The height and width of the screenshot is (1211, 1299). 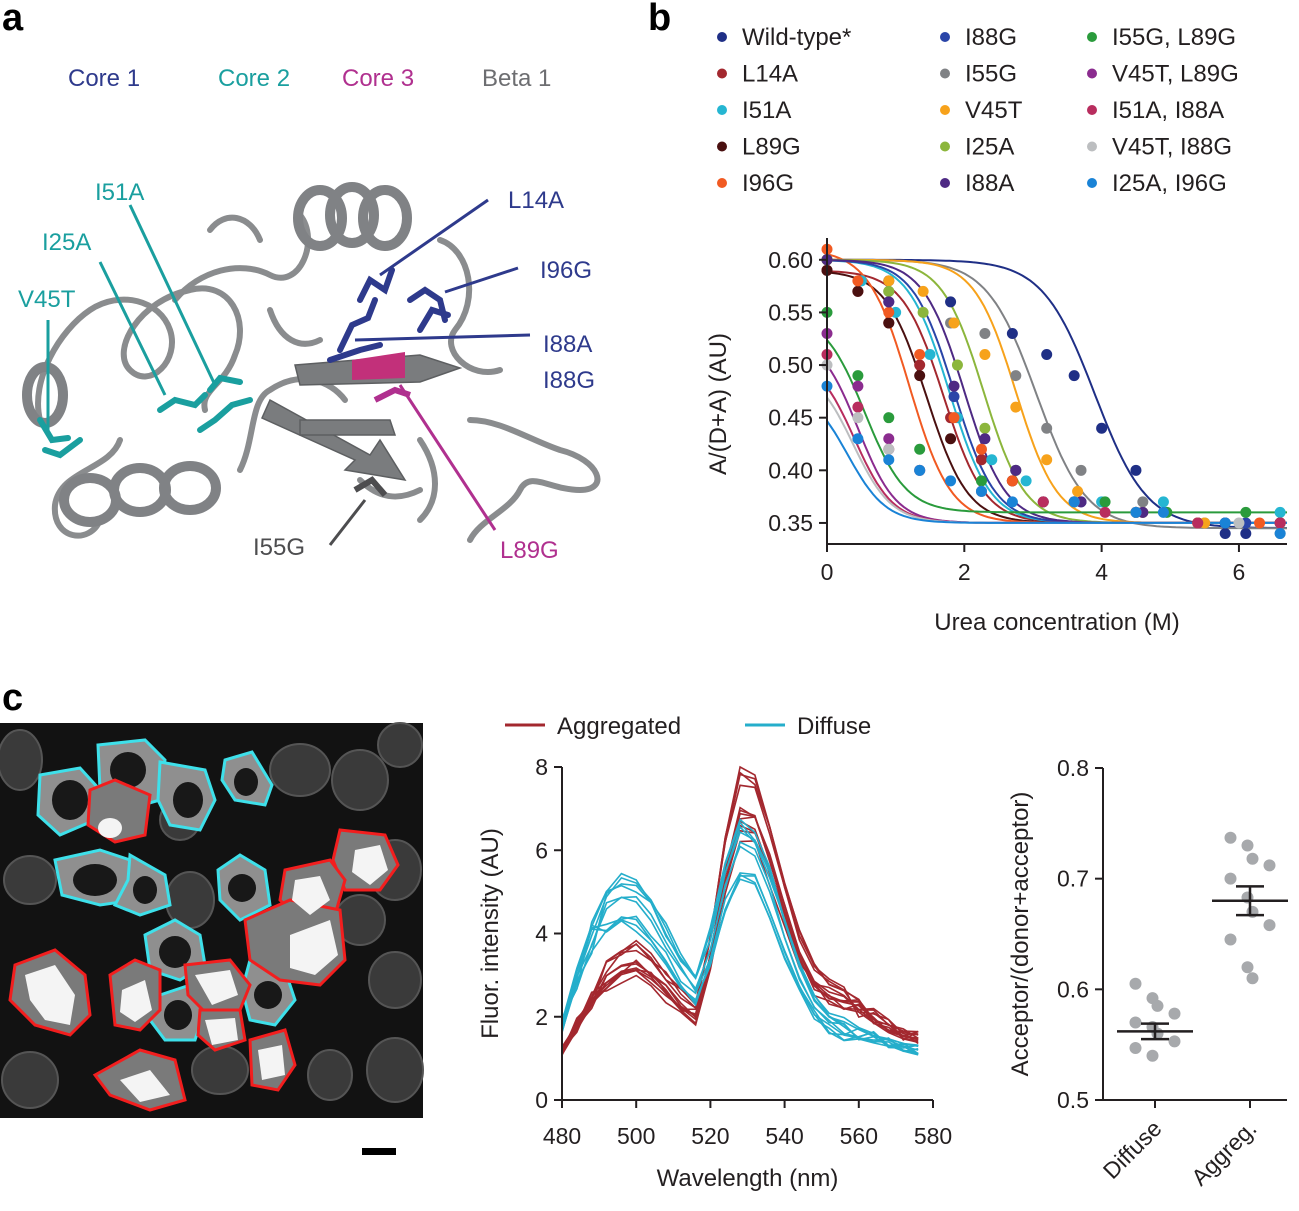 What do you see at coordinates (991, 37) in the screenshot?
I see `legend-label: I88G` at bounding box center [991, 37].